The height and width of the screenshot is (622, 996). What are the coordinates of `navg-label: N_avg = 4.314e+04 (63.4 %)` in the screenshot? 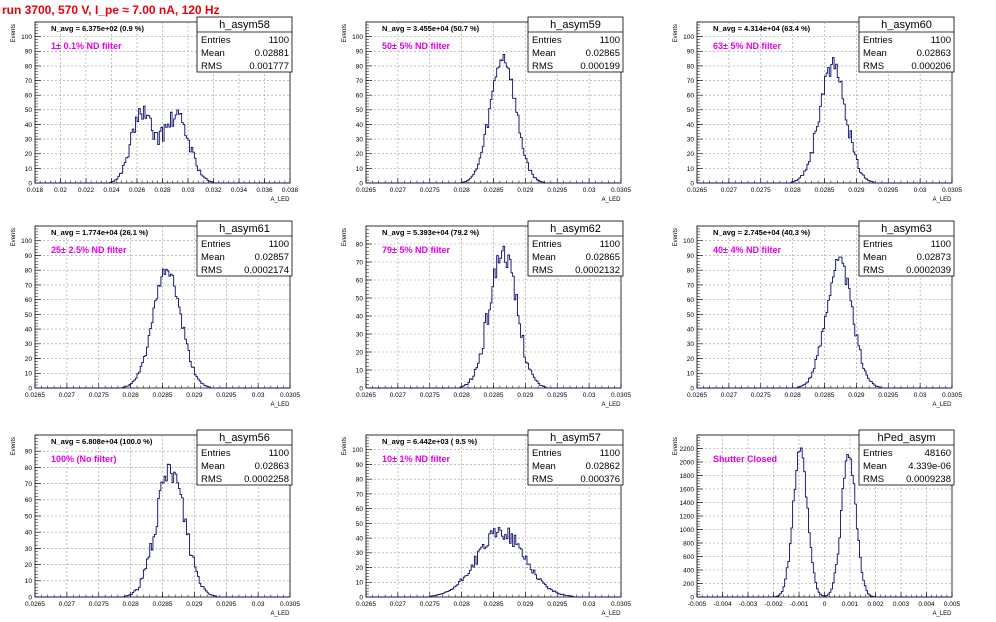 It's located at (762, 28).